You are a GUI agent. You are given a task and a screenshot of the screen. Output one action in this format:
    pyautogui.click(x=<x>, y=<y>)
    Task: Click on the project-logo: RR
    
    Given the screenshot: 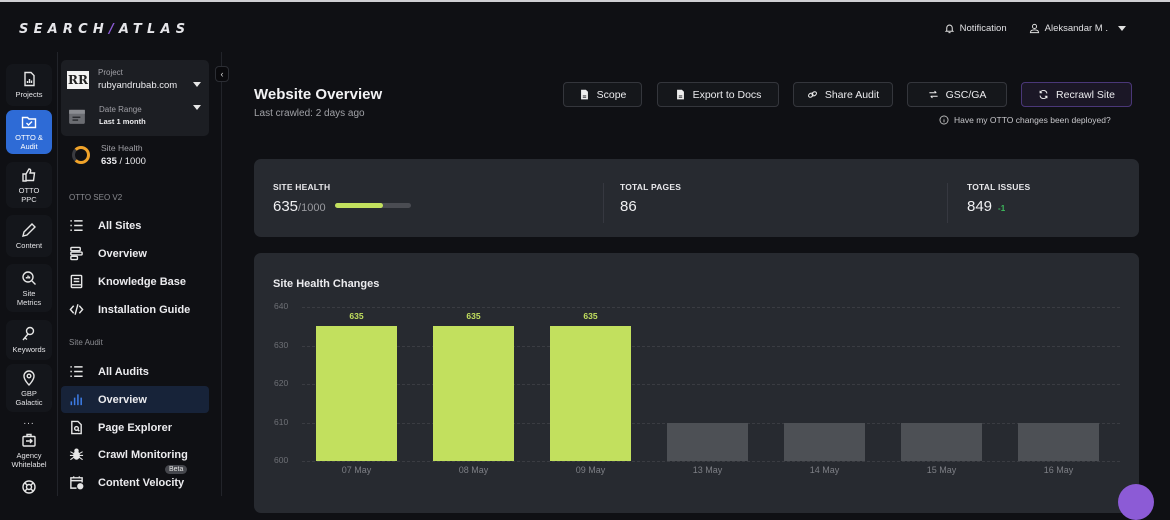 What is the action you would take?
    pyautogui.click(x=78, y=79)
    